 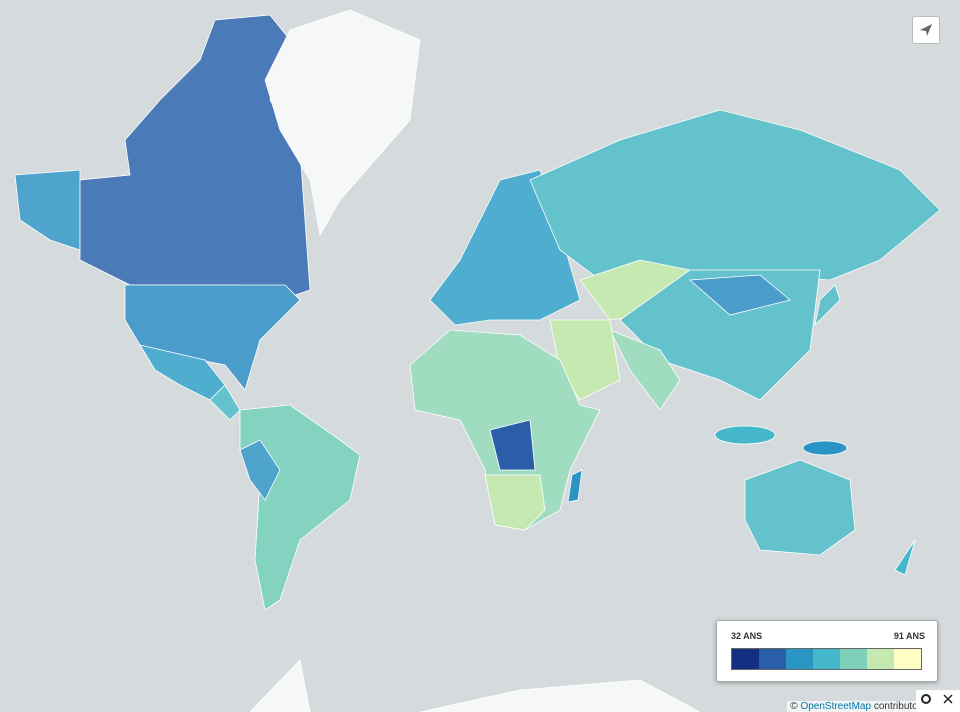 What do you see at coordinates (836, 706) in the screenshot?
I see `osm-link: OpenStreetMap` at bounding box center [836, 706].